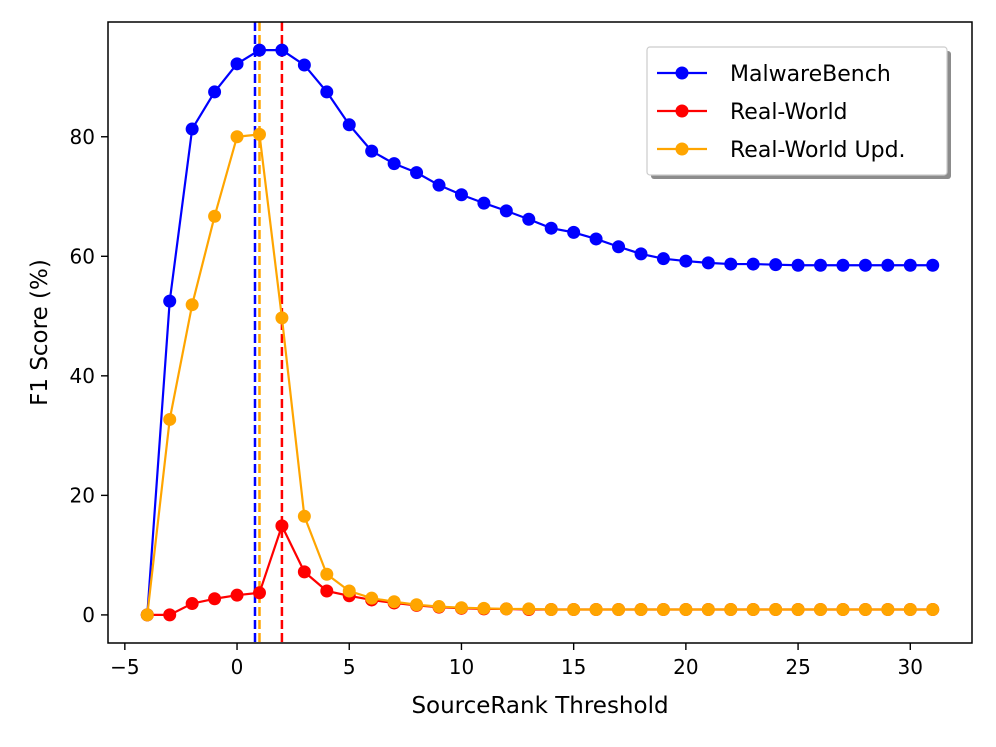  Describe the element at coordinates (516, 661) in the screenshot. I see `x-axis-ticks: −5 0 5 10 15 20 25 30` at that location.